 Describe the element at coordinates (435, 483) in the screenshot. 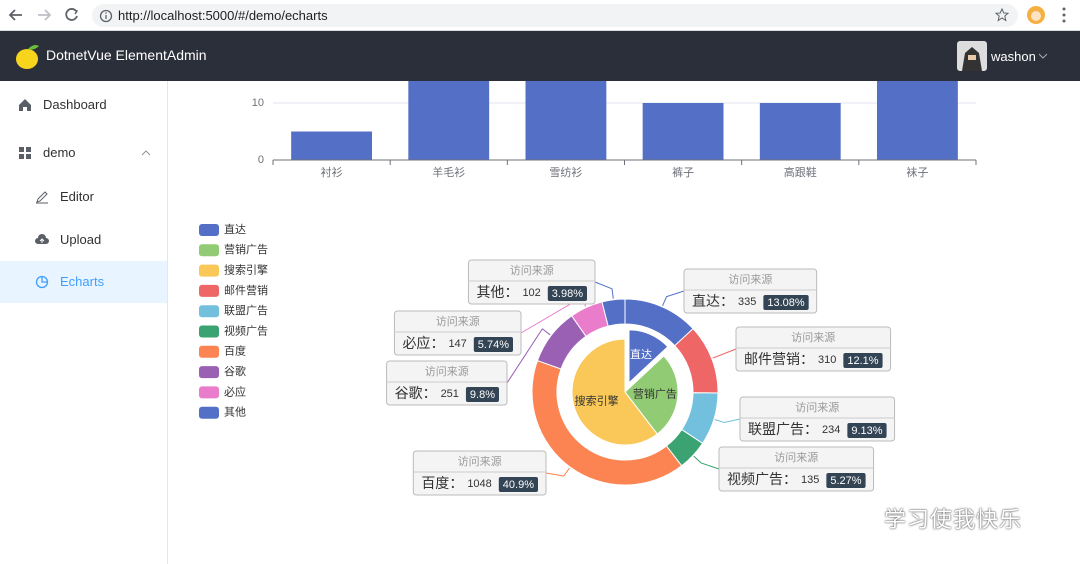

I see `label-category: 百度` at that location.